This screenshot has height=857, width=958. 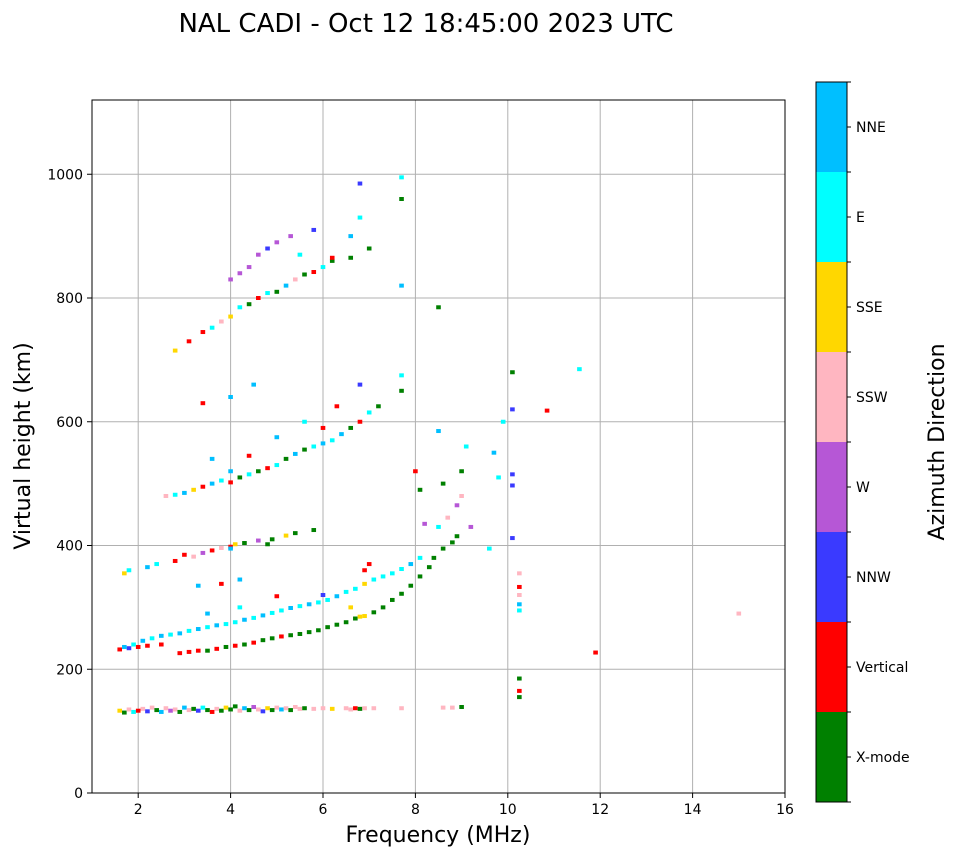 I want to click on colorbar-swatch-sse, so click(x=831, y=307).